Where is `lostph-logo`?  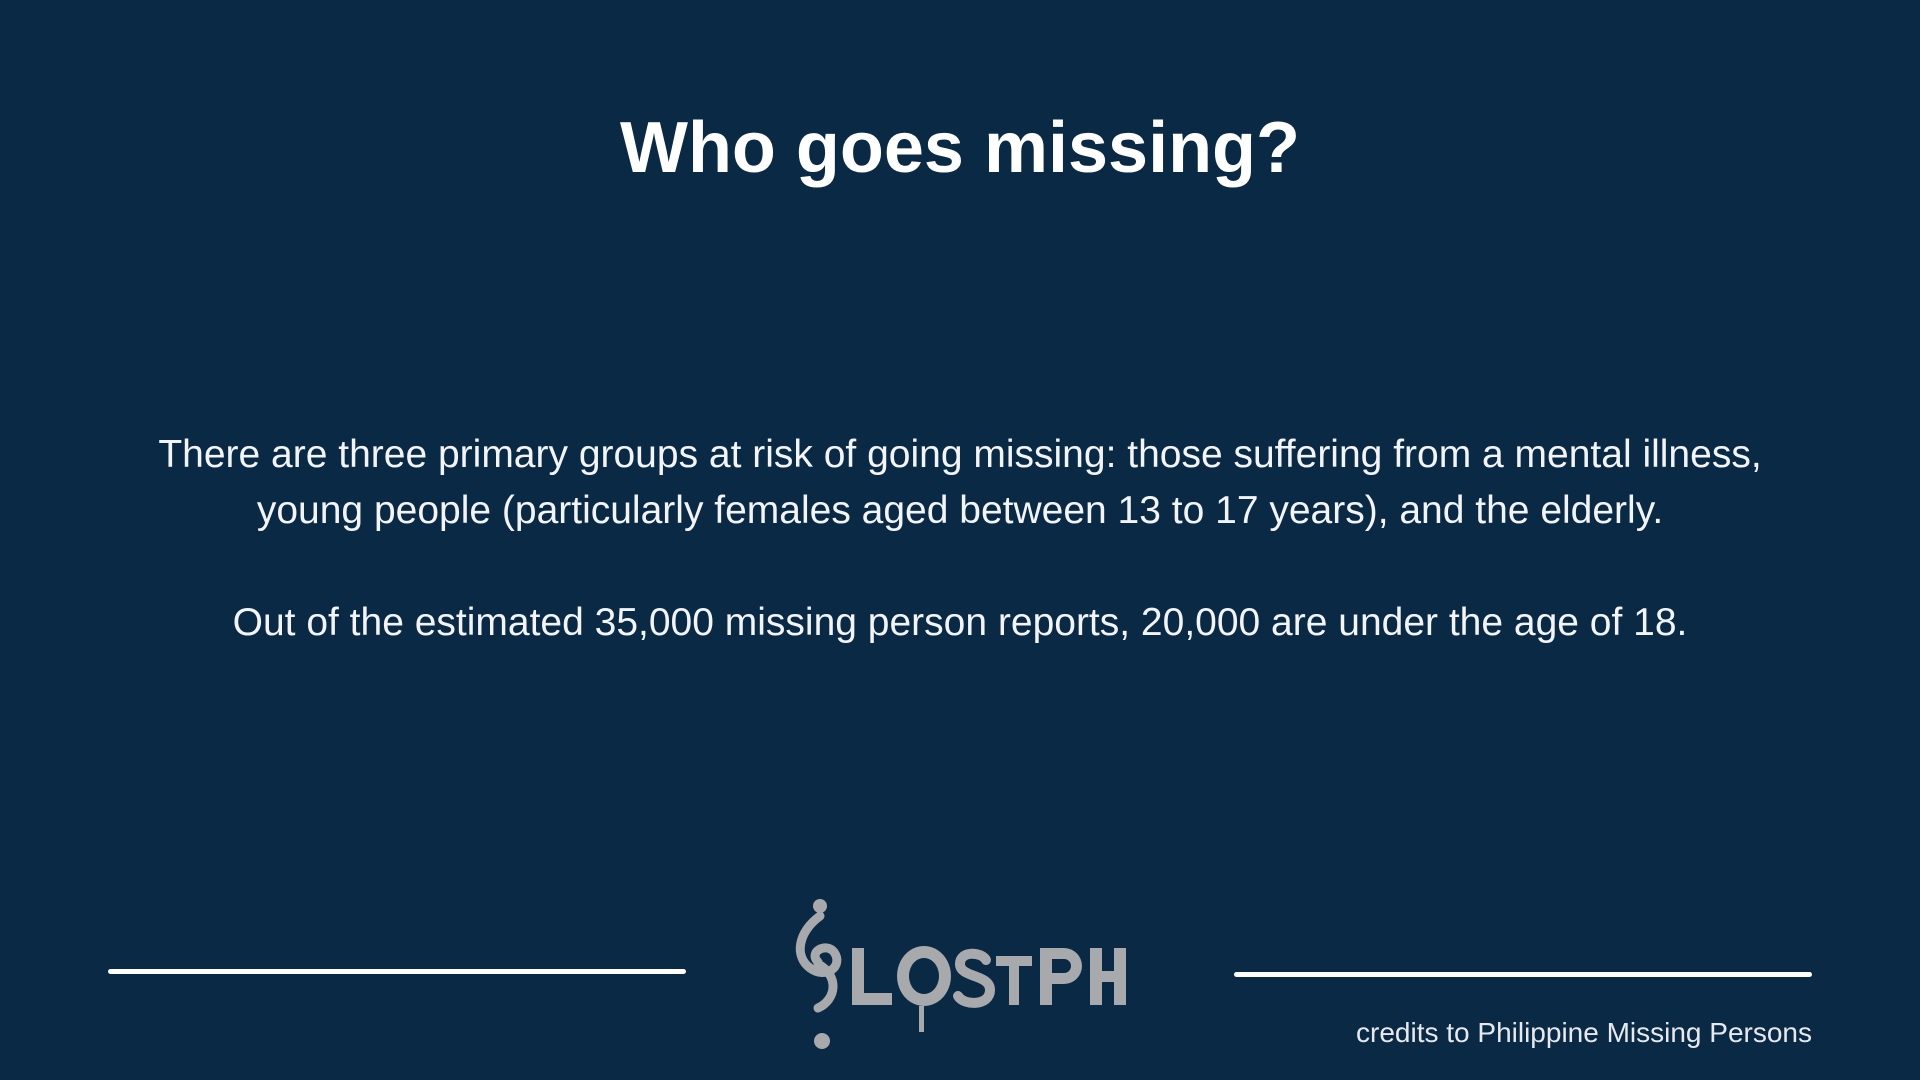 lostph-logo is located at coordinates (958, 974).